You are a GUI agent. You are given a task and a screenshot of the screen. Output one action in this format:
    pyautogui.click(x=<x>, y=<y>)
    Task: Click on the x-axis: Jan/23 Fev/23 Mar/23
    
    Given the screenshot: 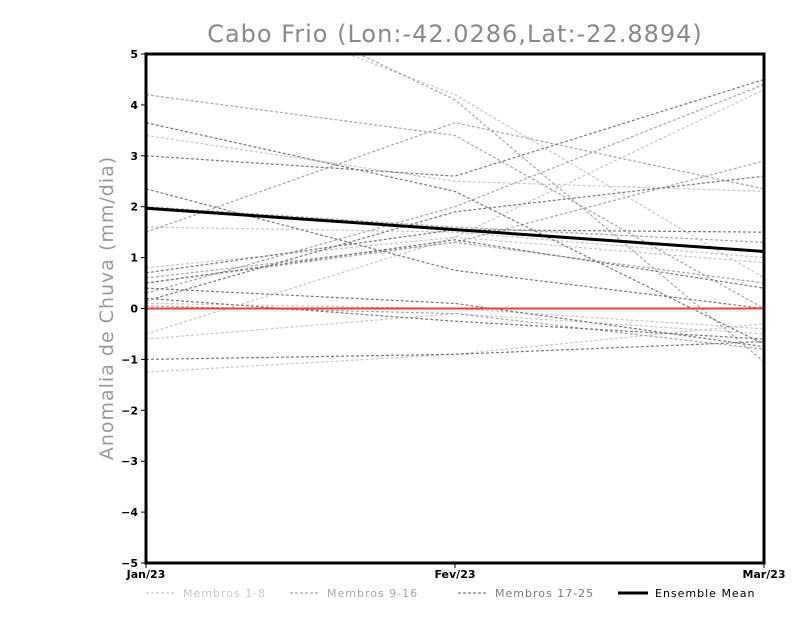 What is the action you would take?
    pyautogui.click(x=456, y=572)
    